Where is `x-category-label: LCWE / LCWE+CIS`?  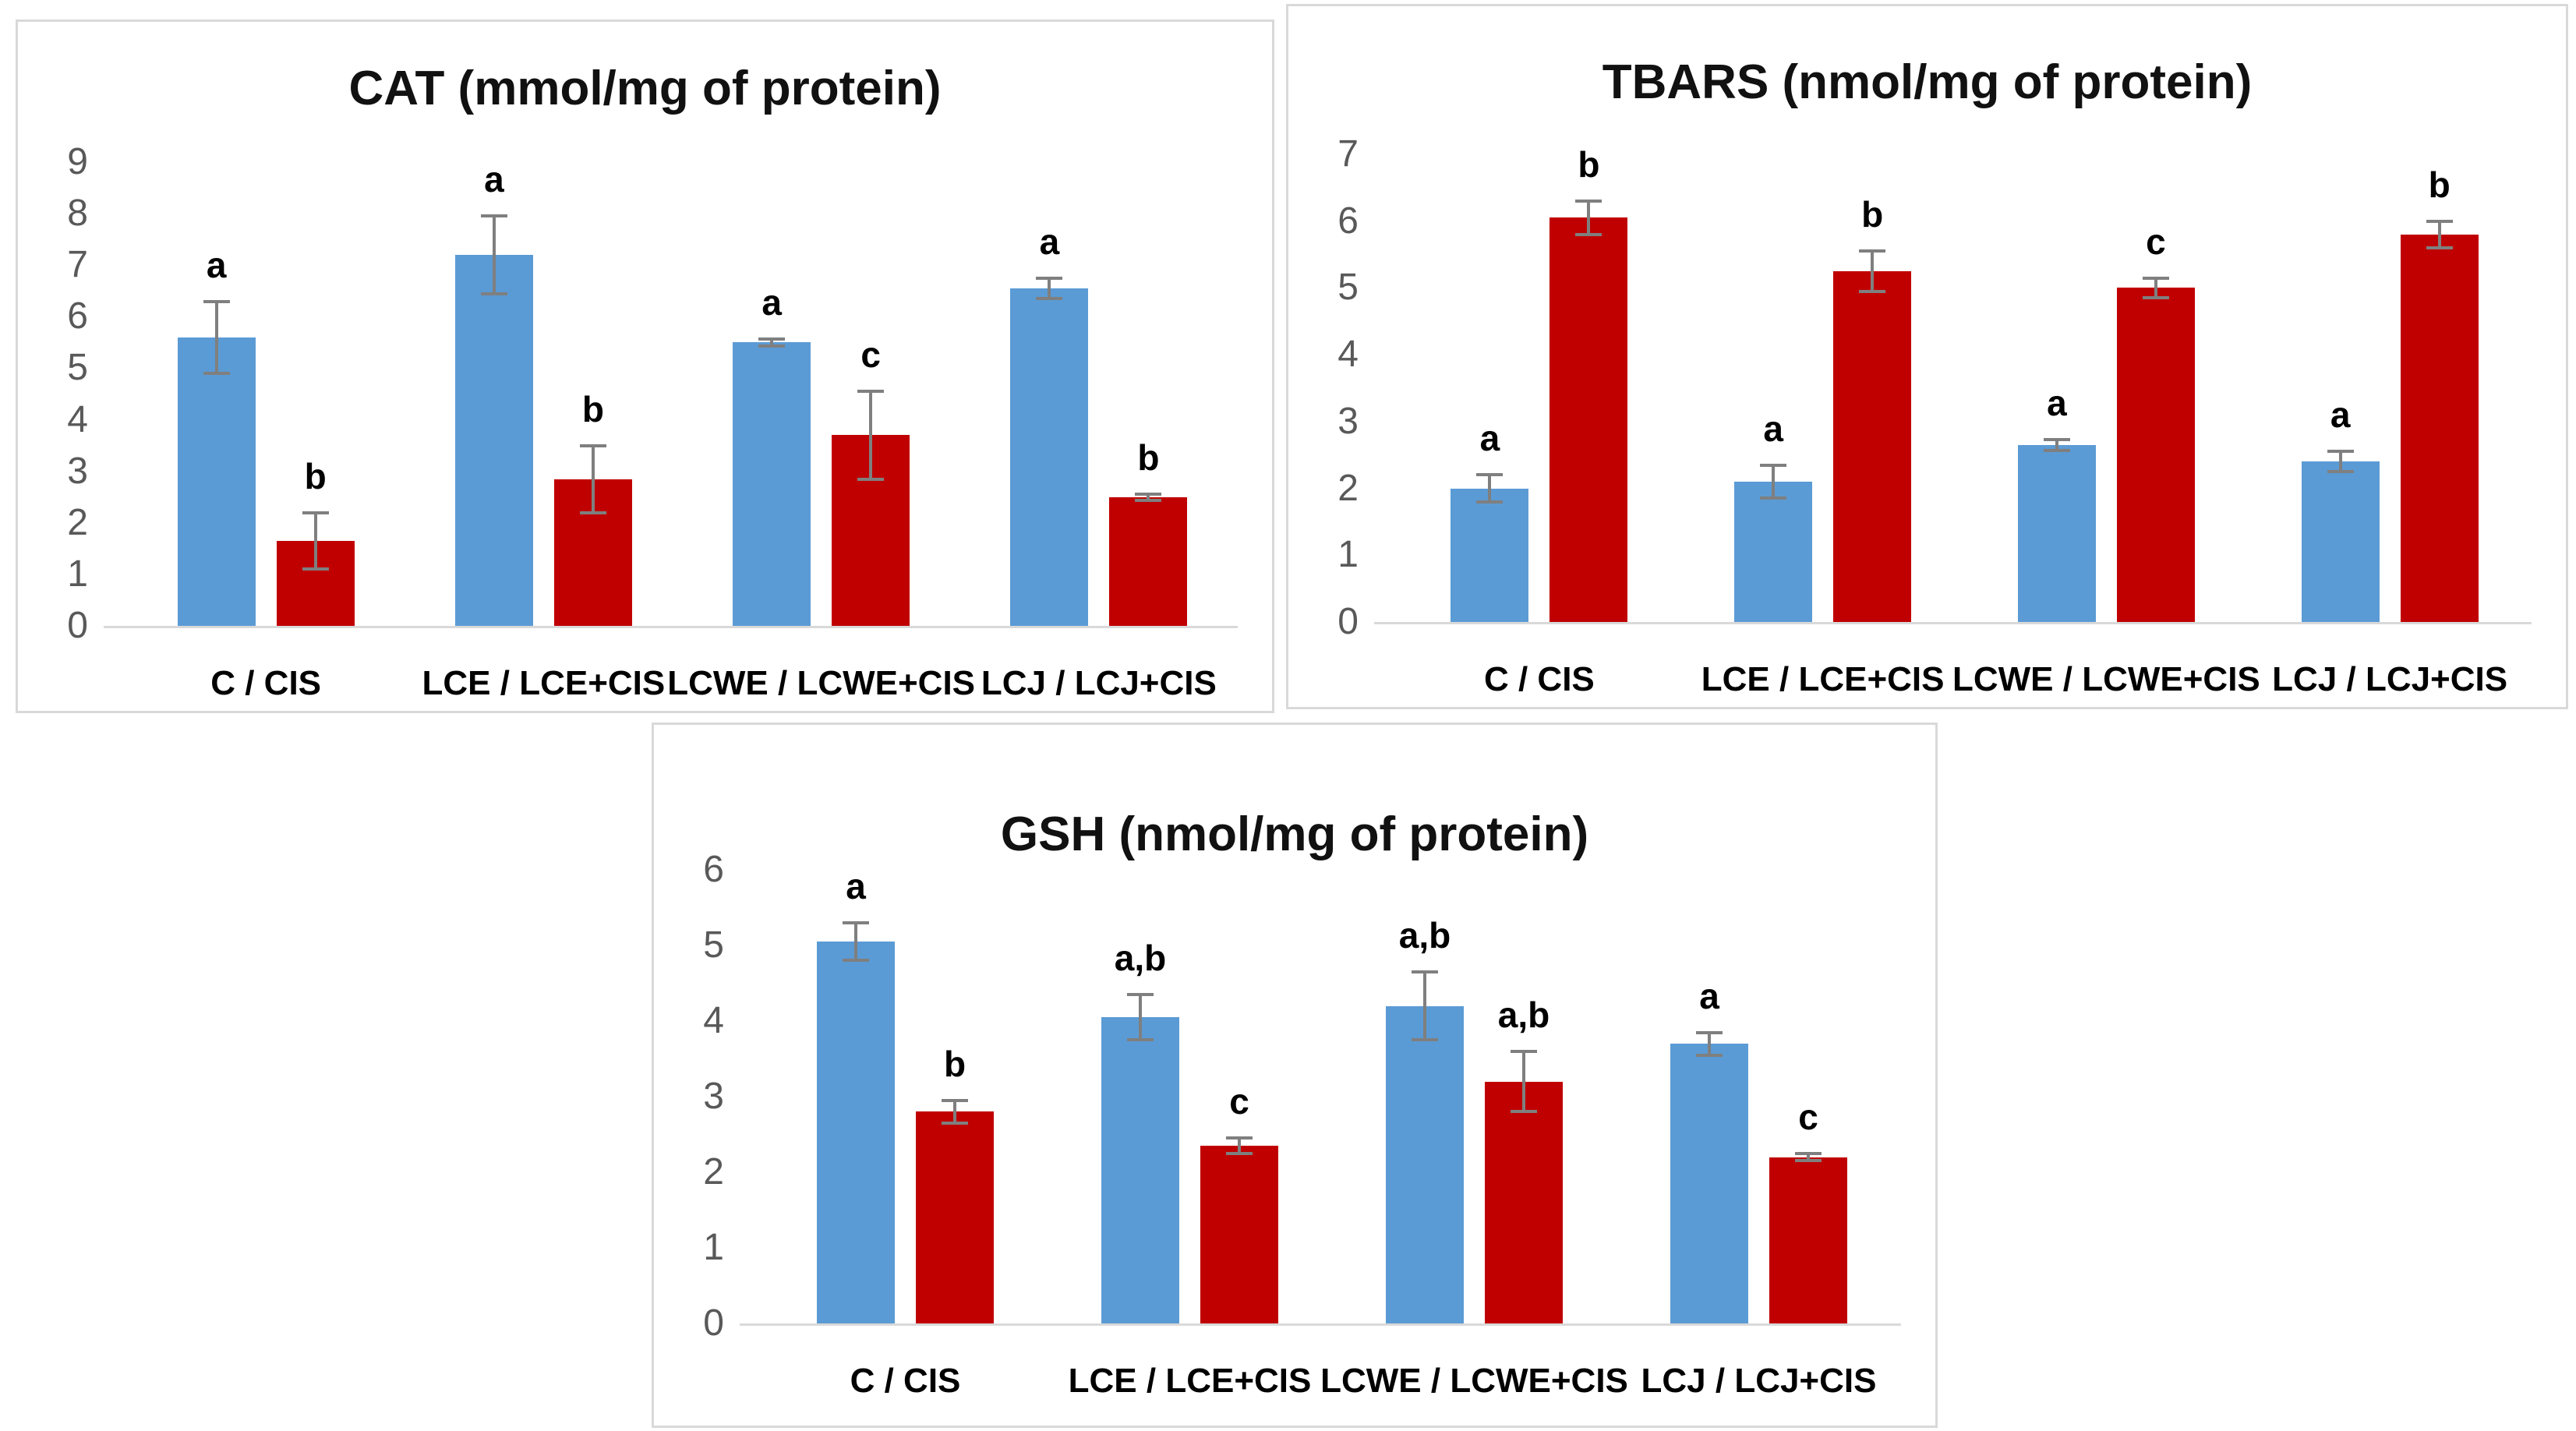
x-category-label: LCWE / LCWE+CIS is located at coordinates (821, 683).